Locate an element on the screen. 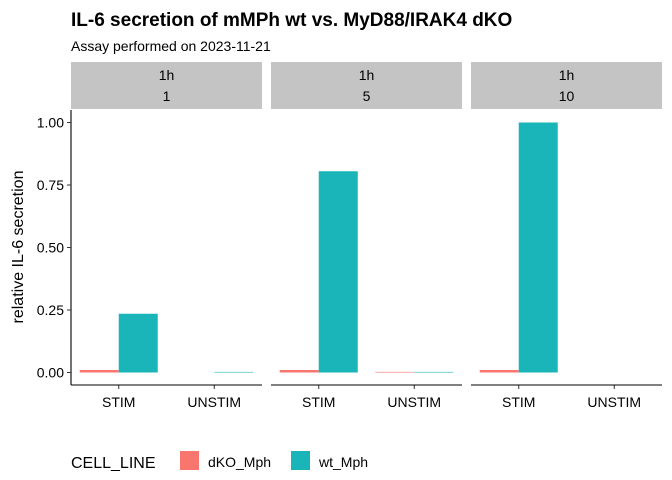 The image size is (672, 480). legend-key-dKO_Mph is located at coordinates (189, 460).